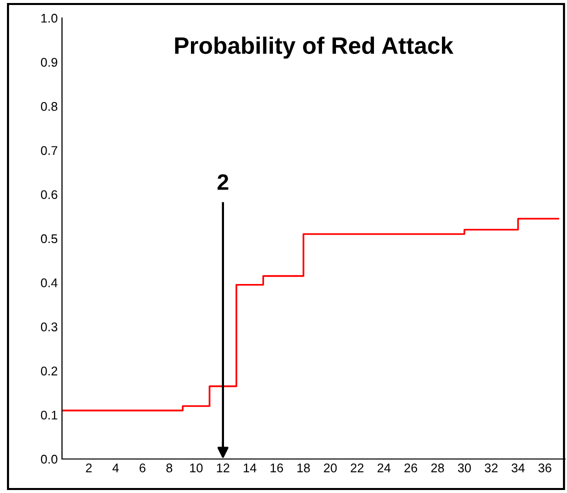 The image size is (567, 493). I want to click on annotation: 2, so click(223, 182).